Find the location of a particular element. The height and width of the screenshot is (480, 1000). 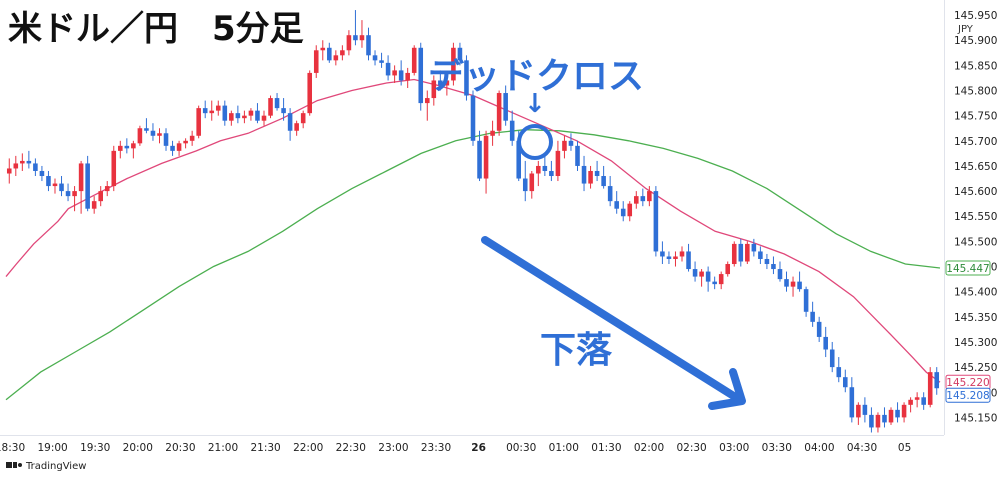

x-tick-label: 22:00 is located at coordinates (308, 448).